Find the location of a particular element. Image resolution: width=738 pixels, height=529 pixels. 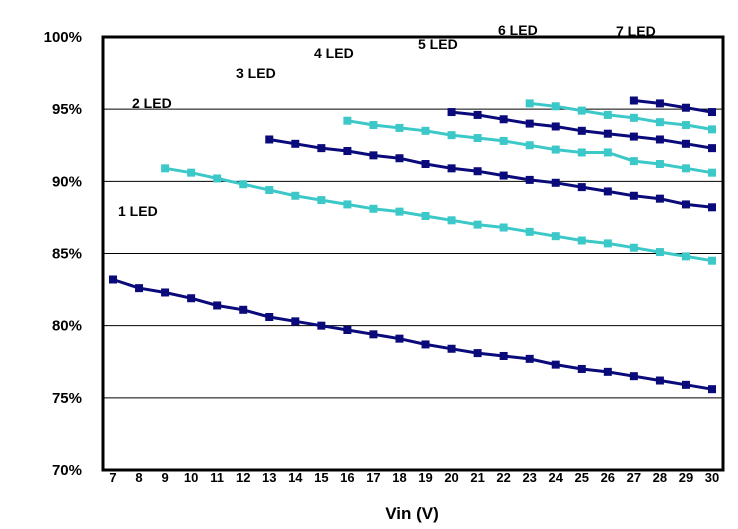

y-axis-tick-labels: 70% 75% 80% 85% 90% 95% 100% is located at coordinates (63, 254).